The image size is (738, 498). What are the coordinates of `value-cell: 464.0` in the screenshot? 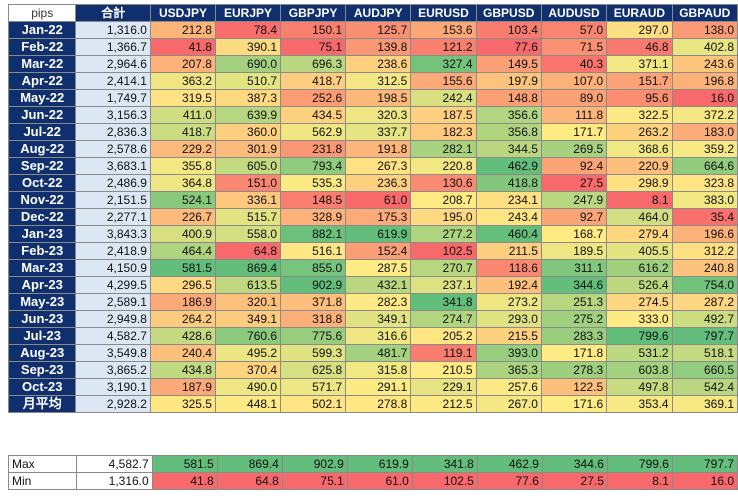 It's located at (639, 217).